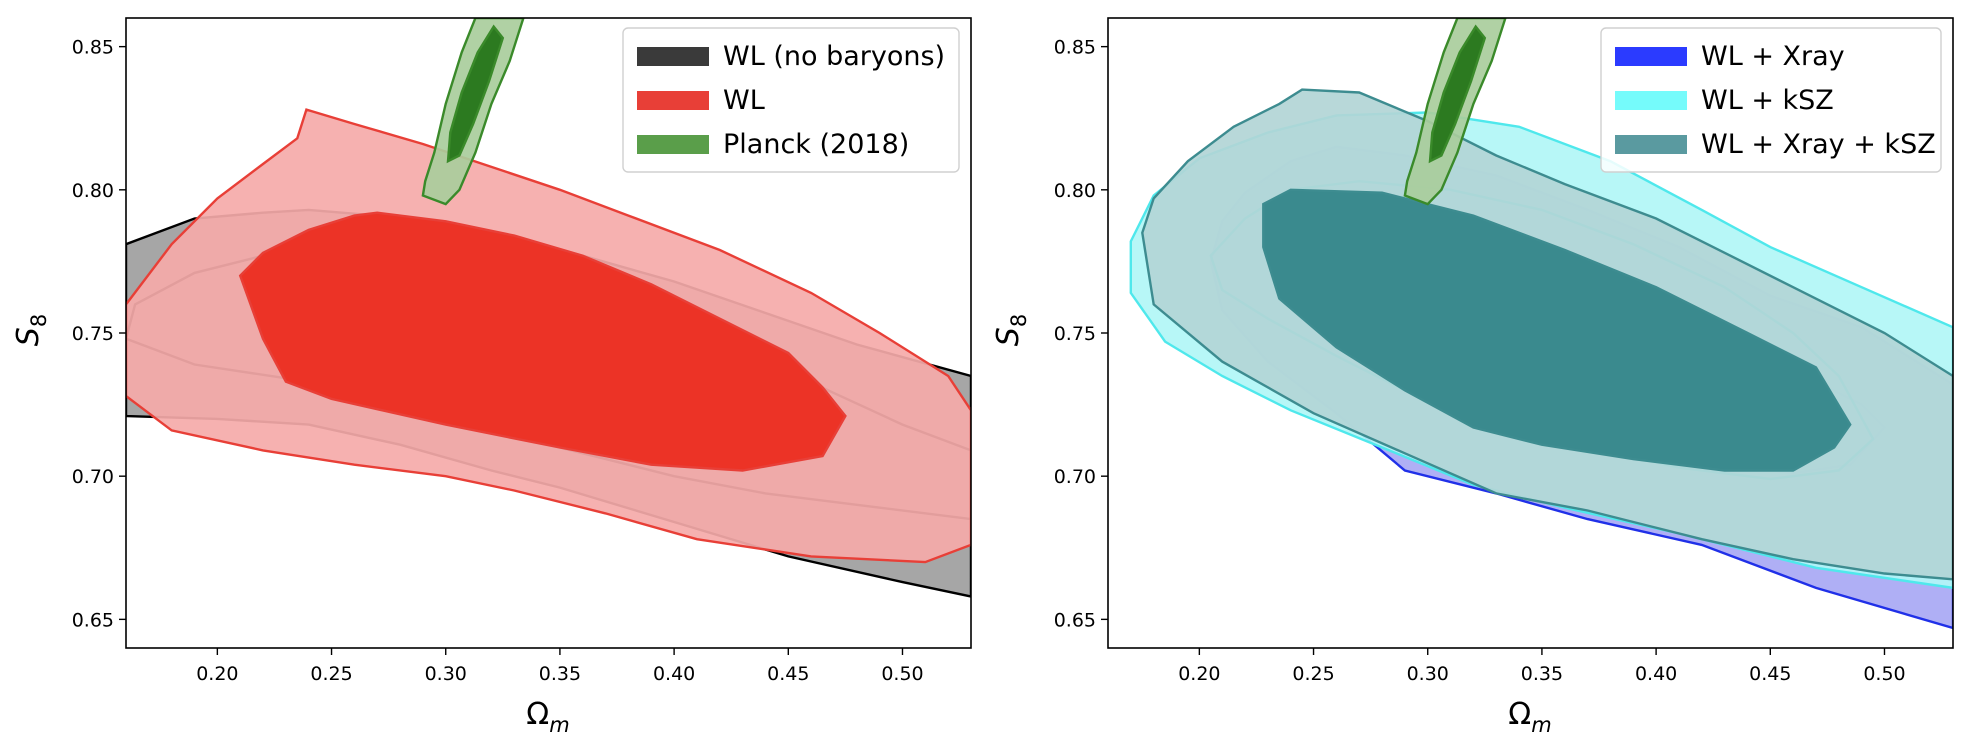  Describe the element at coordinates (1011, 330) in the screenshot. I see `right-y-axis-label: S8` at that location.